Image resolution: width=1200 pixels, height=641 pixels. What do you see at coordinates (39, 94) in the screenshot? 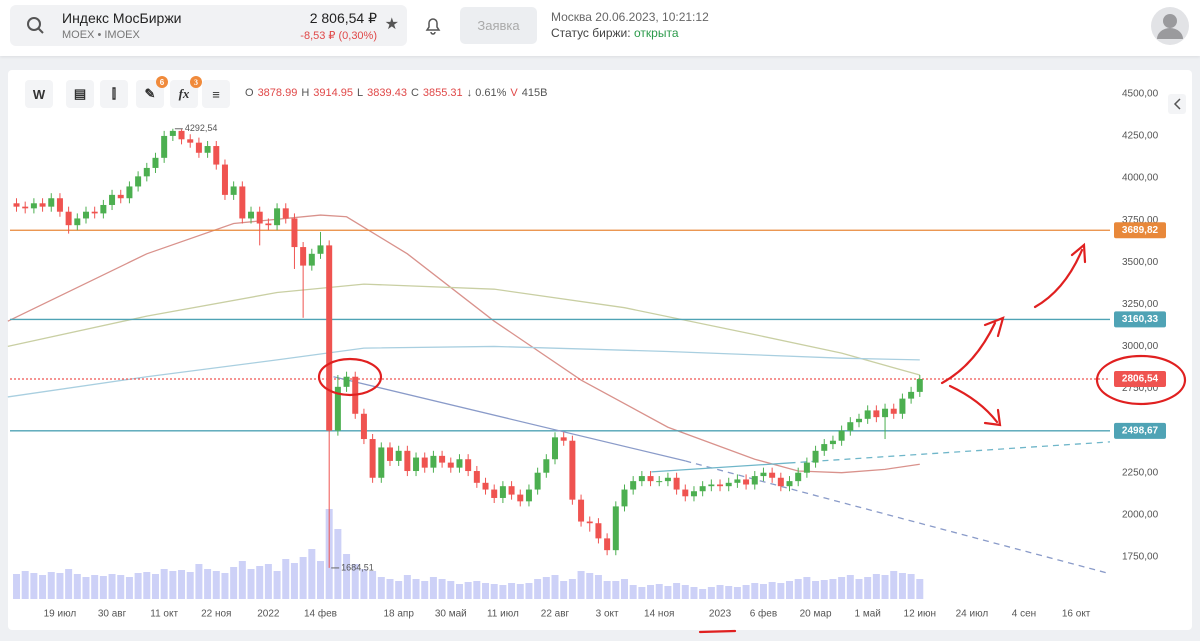
I see `interval-button: W` at bounding box center [39, 94].